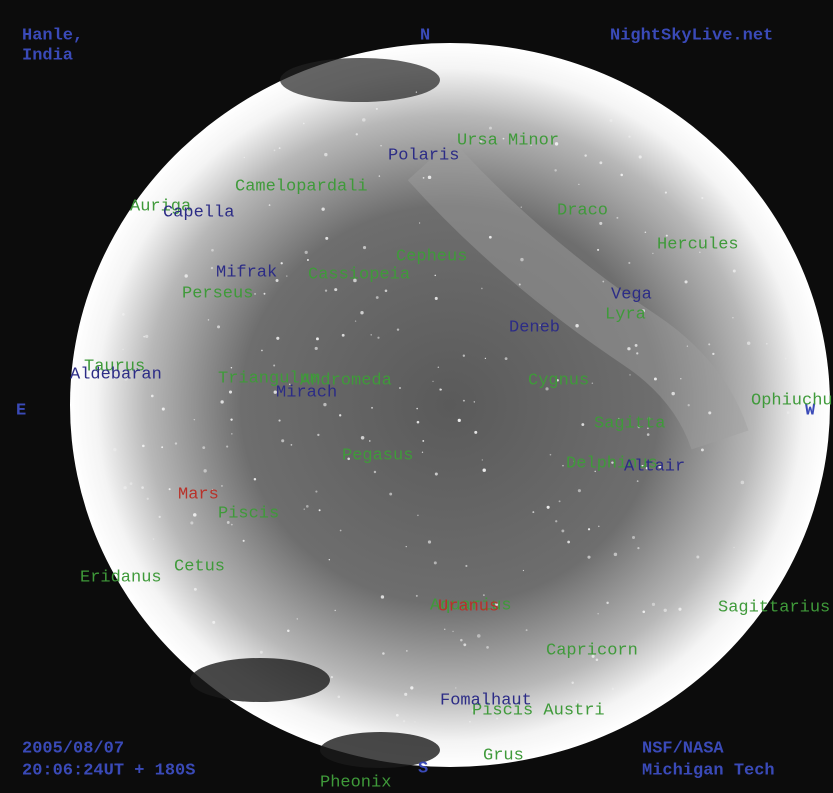 This screenshot has height=793, width=833. What do you see at coordinates (248, 513) in the screenshot?
I see `constellation-label: Piscis` at bounding box center [248, 513].